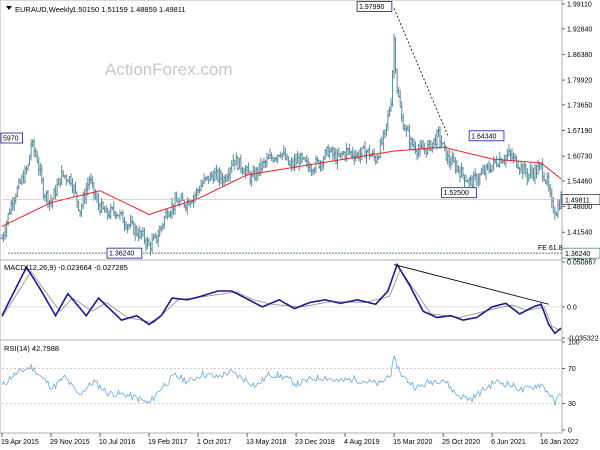 The image size is (600, 450). I want to click on x-tick-label: 23 Dec 2018, so click(315, 442).